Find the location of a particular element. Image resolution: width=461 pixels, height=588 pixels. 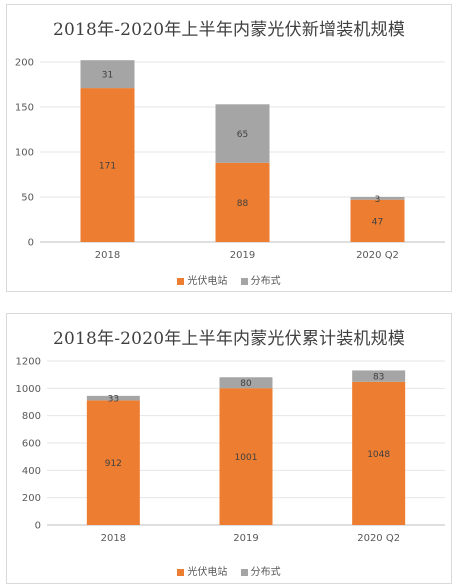

data-label: 88 is located at coordinates (243, 204).